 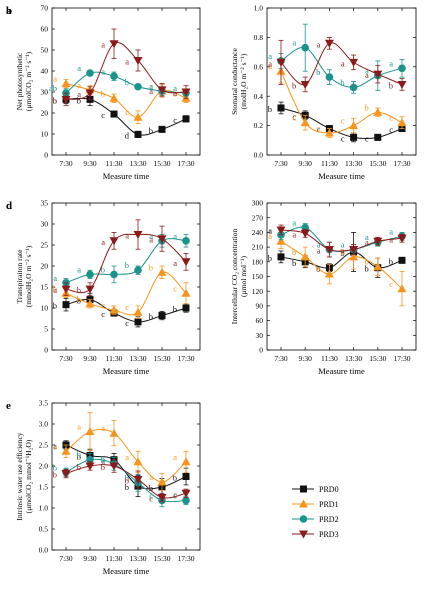 What do you see at coordinates (343, 245) in the screenshot?
I see `significance-letter-d-prd2-3: a` at bounding box center [343, 245].